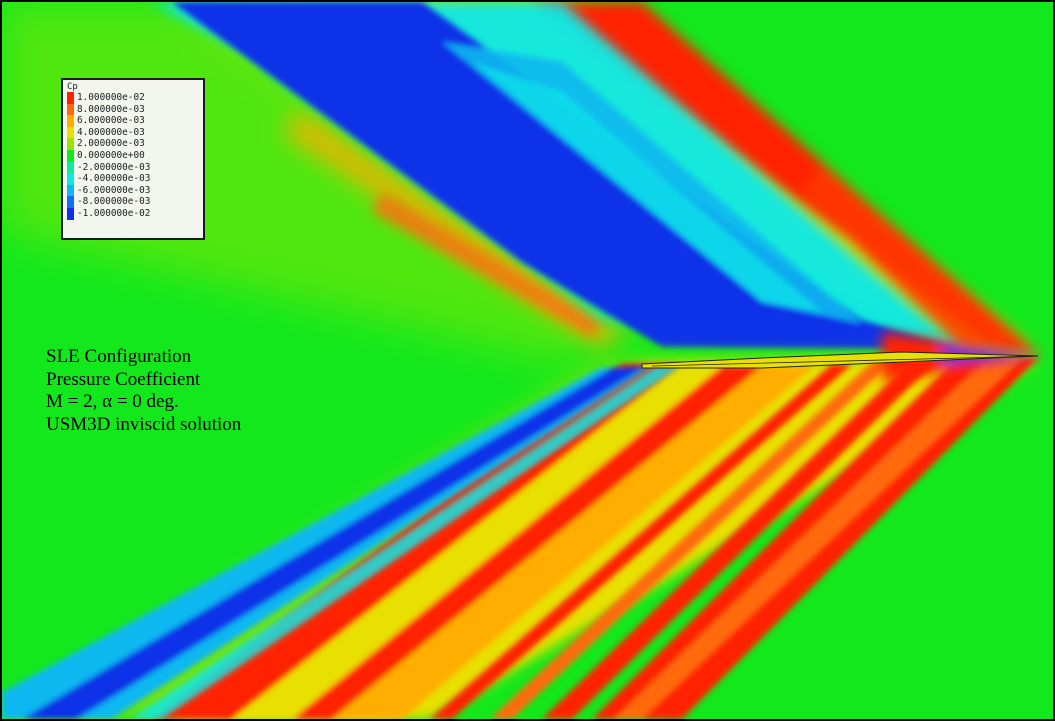 The image size is (1055, 721). I want to click on legend-entry: 2.000000e-03, so click(133, 144).